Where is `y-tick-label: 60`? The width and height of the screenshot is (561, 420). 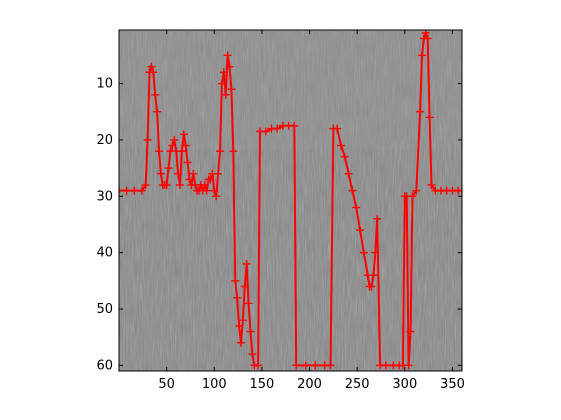
y-tick-label: 60 is located at coordinates (104, 365).